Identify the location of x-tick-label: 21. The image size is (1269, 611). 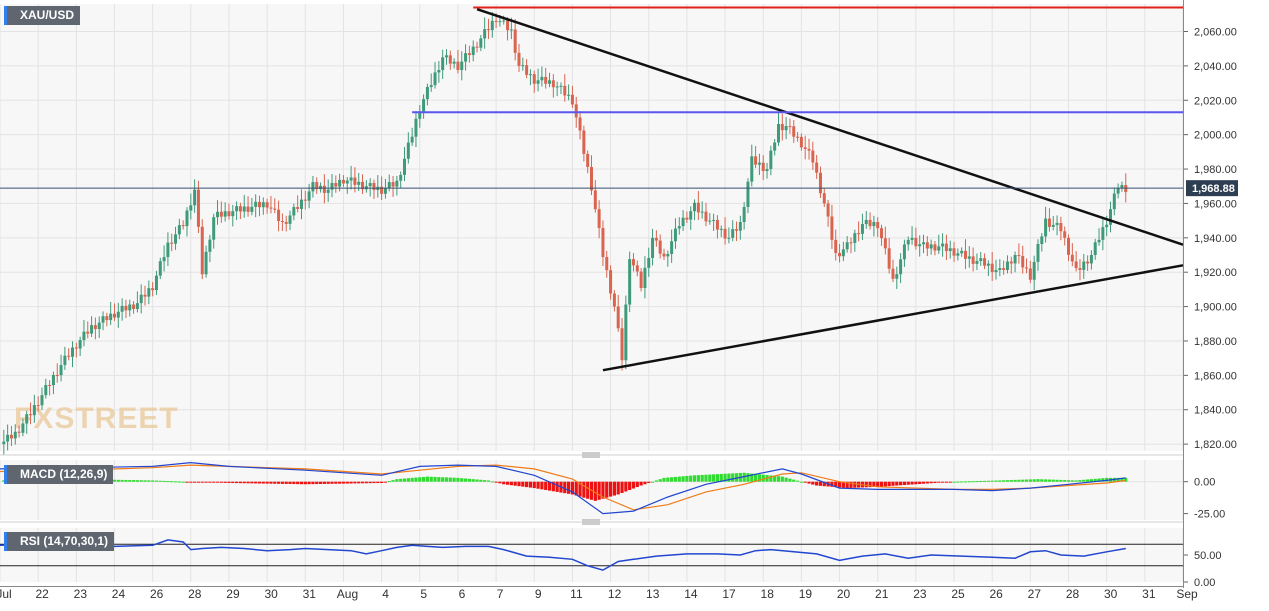
(882, 594).